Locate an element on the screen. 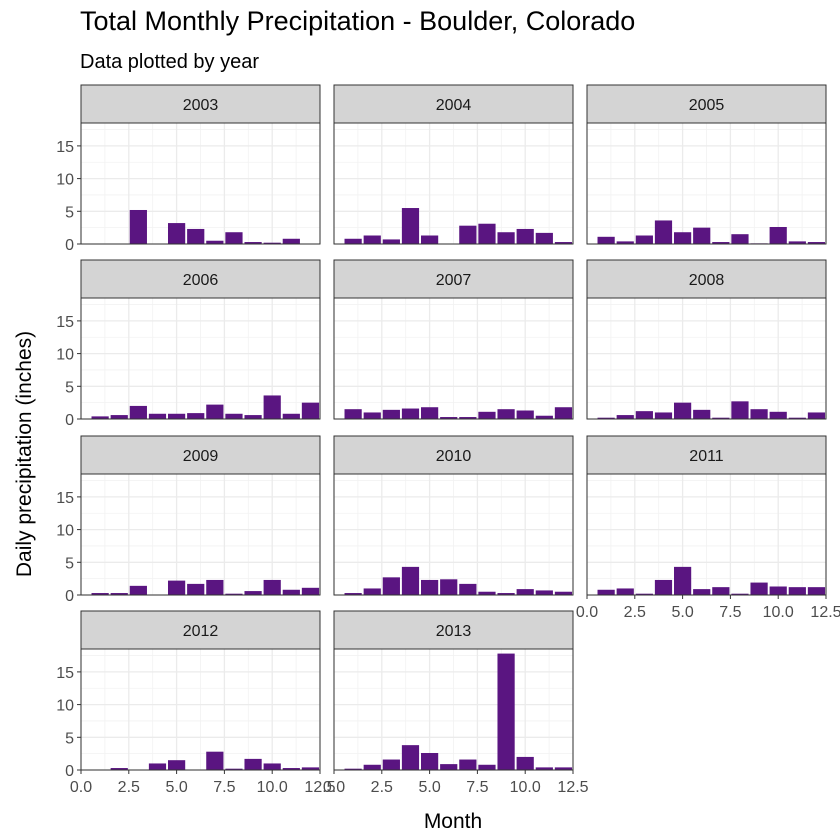 The image size is (840, 840). facet-strip-label: 2010 is located at coordinates (454, 456).